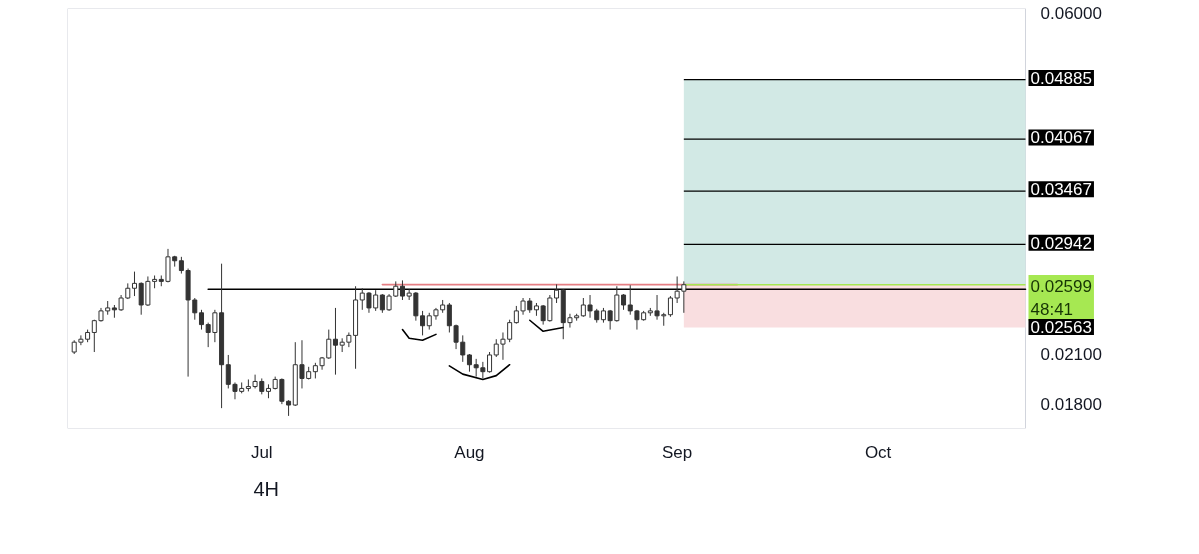 Image resolution: width=1199 pixels, height=554 pixels. Describe the element at coordinates (1061, 190) in the screenshot. I see `ref-line-label: 0.03467` at that location.